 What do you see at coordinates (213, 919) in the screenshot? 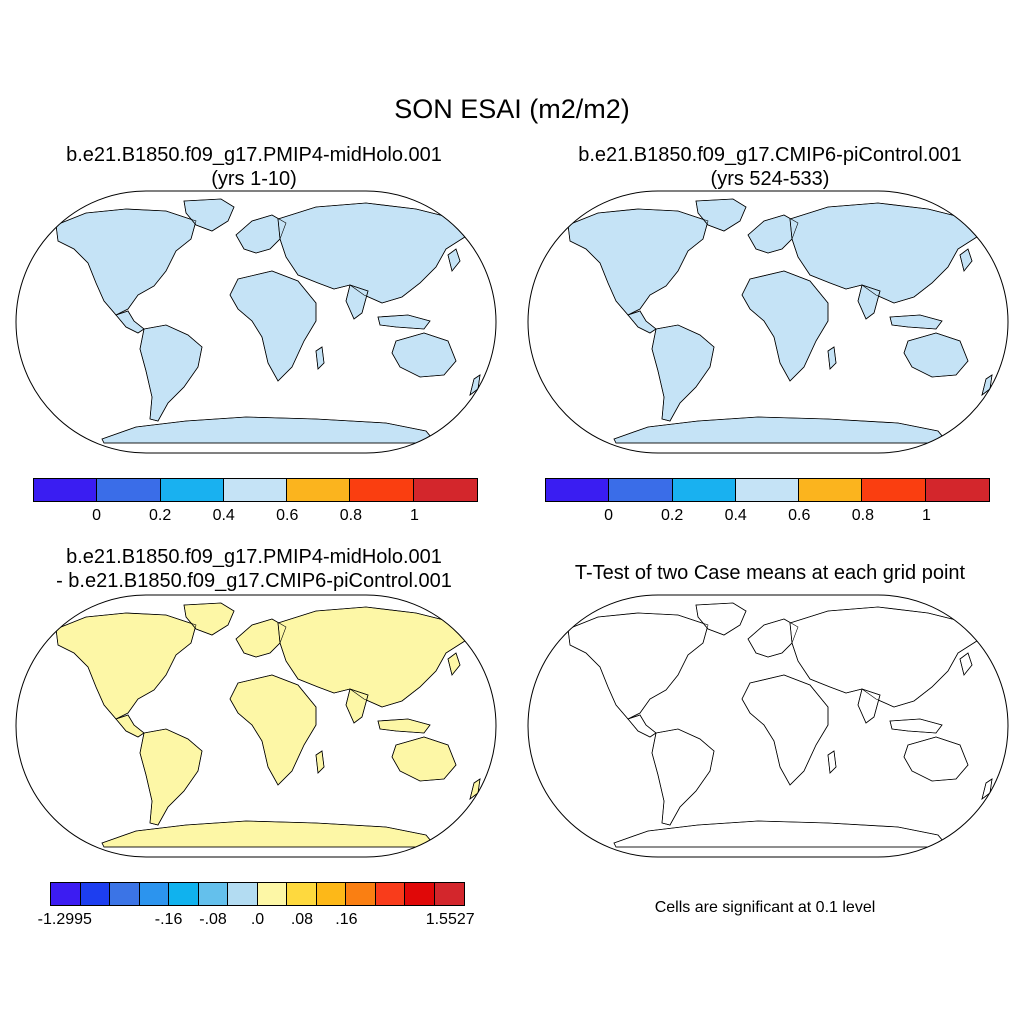
I see `colorbar-tick-label: -.08` at bounding box center [213, 919].